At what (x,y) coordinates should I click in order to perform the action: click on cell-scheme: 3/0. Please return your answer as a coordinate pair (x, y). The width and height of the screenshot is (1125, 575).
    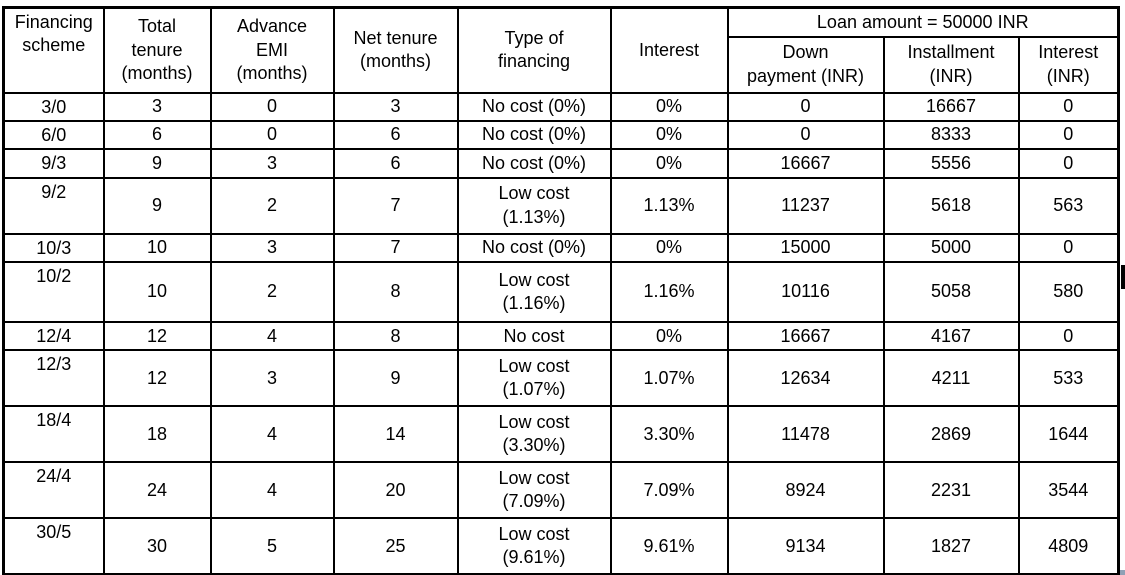
    Looking at the image, I should click on (53, 106).